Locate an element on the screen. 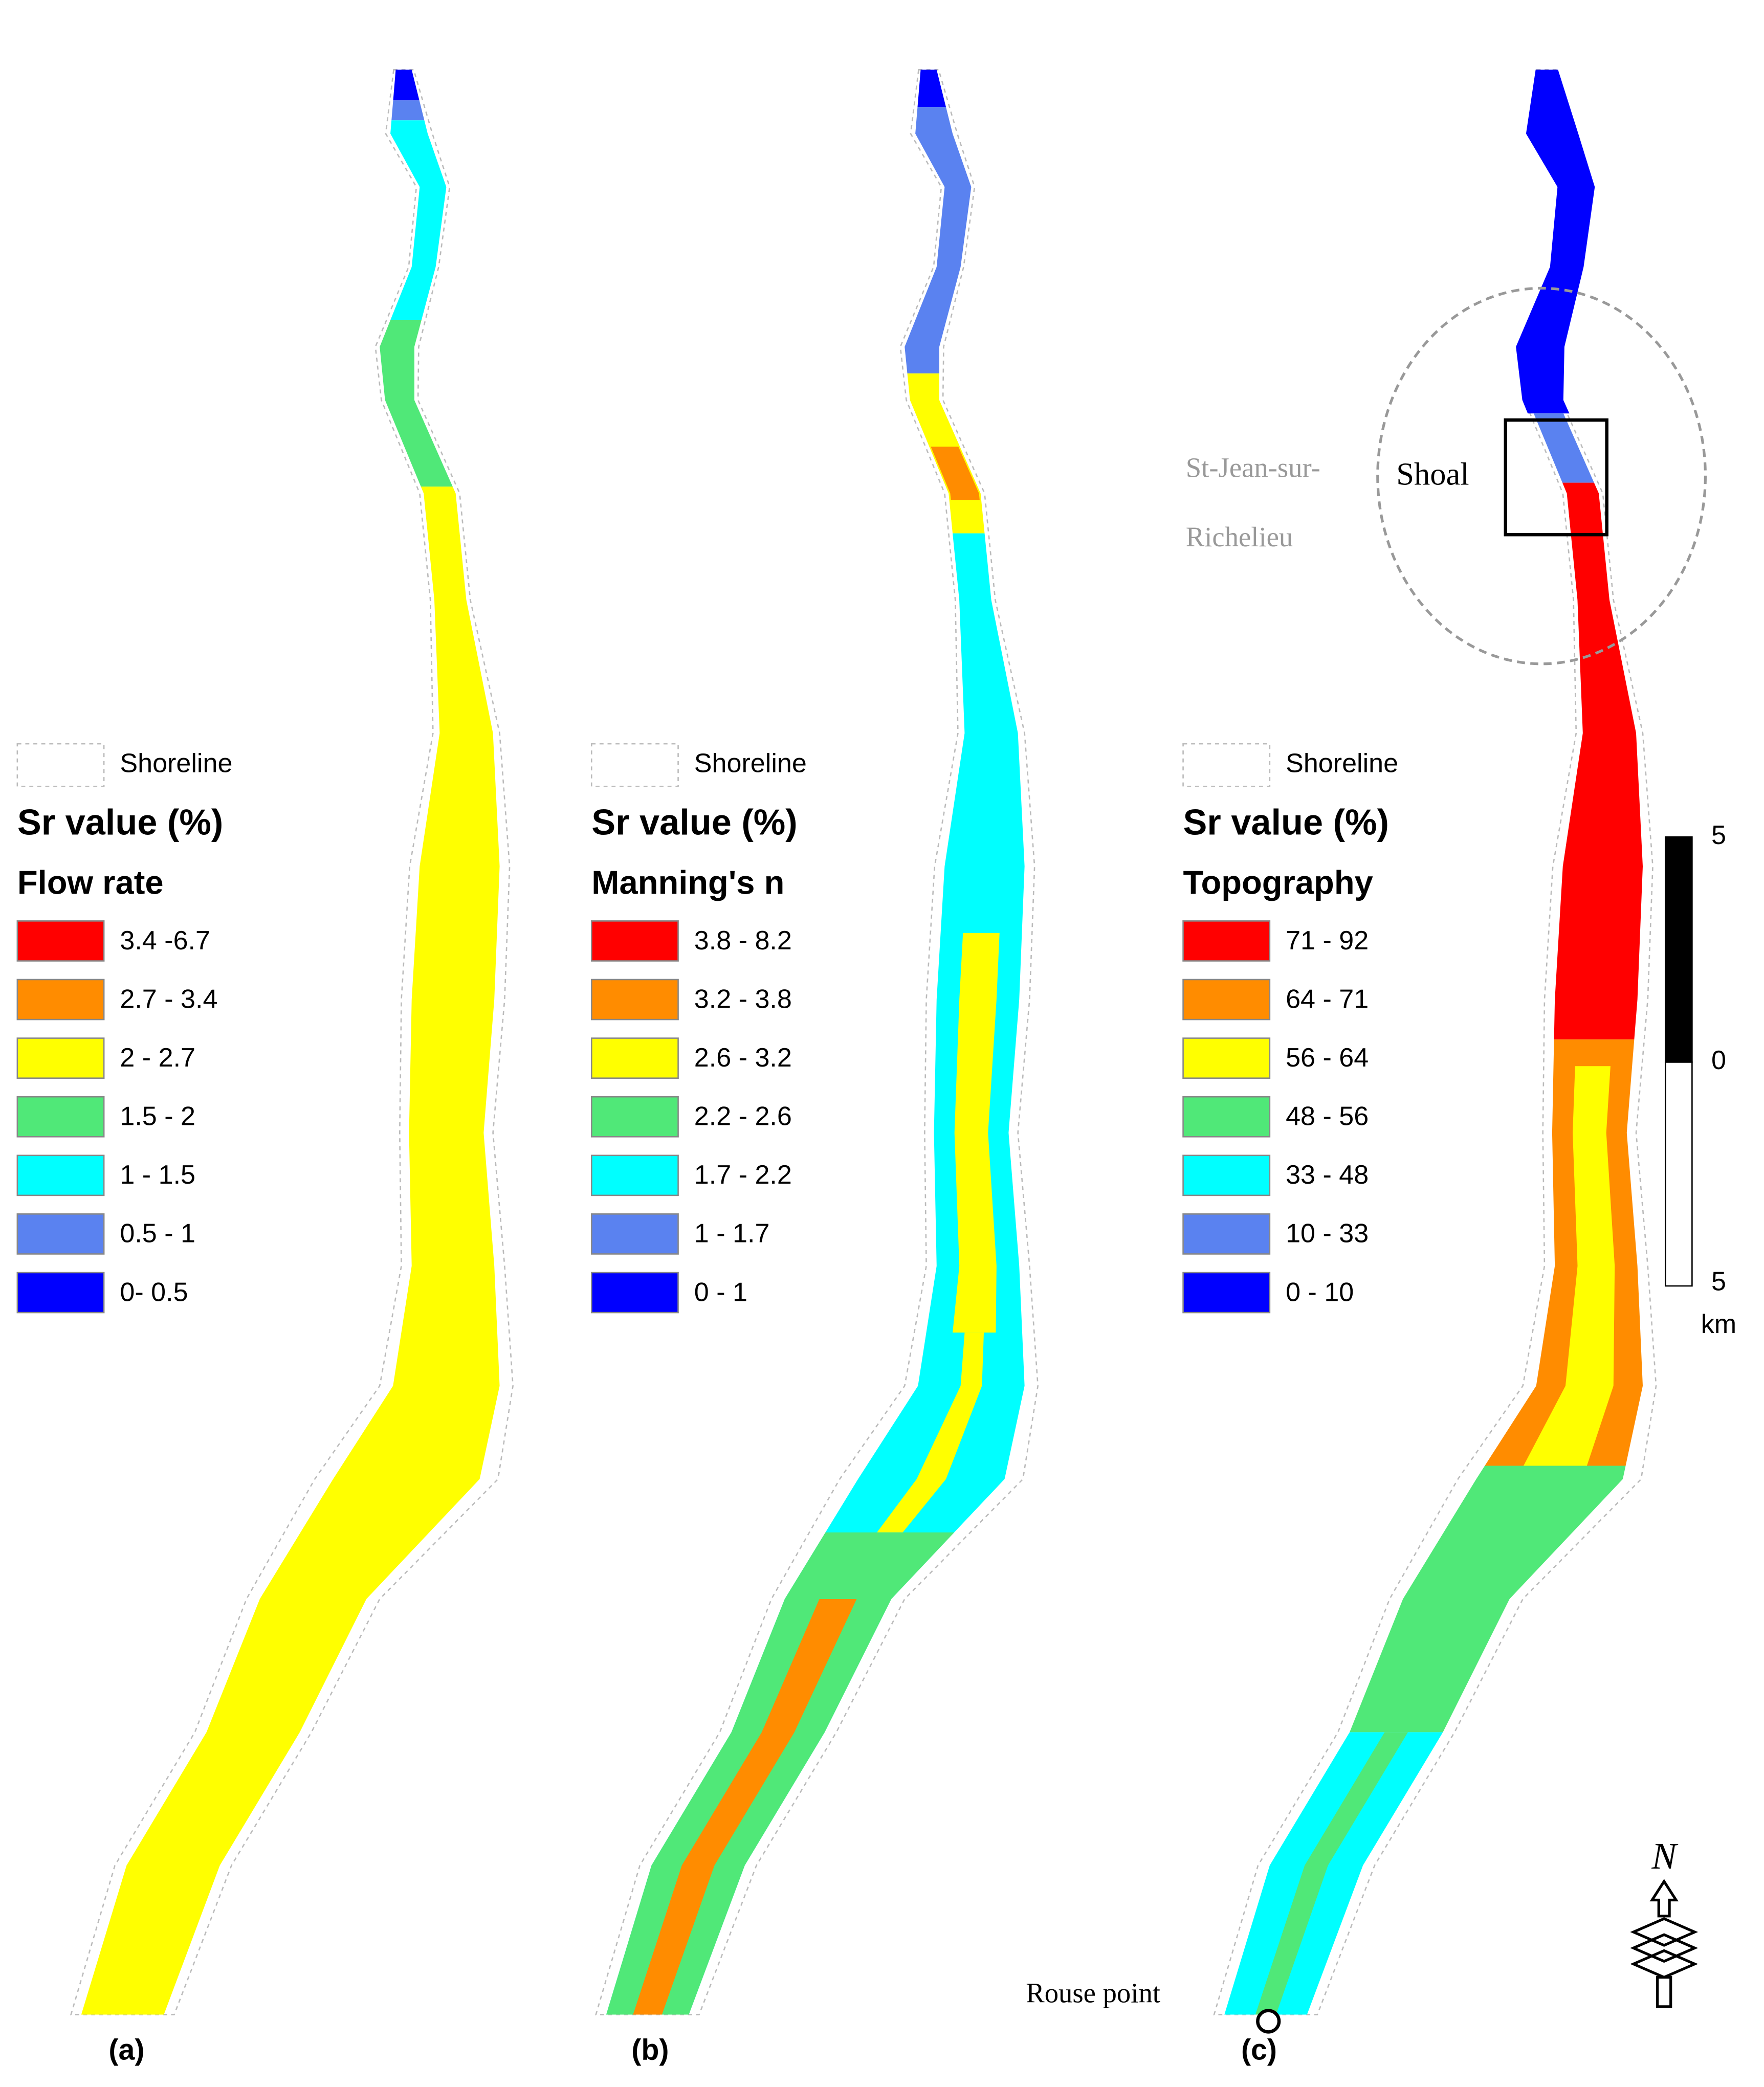 The image size is (1764, 2087). north-arrow-layers is located at coordinates (1665, 1948).